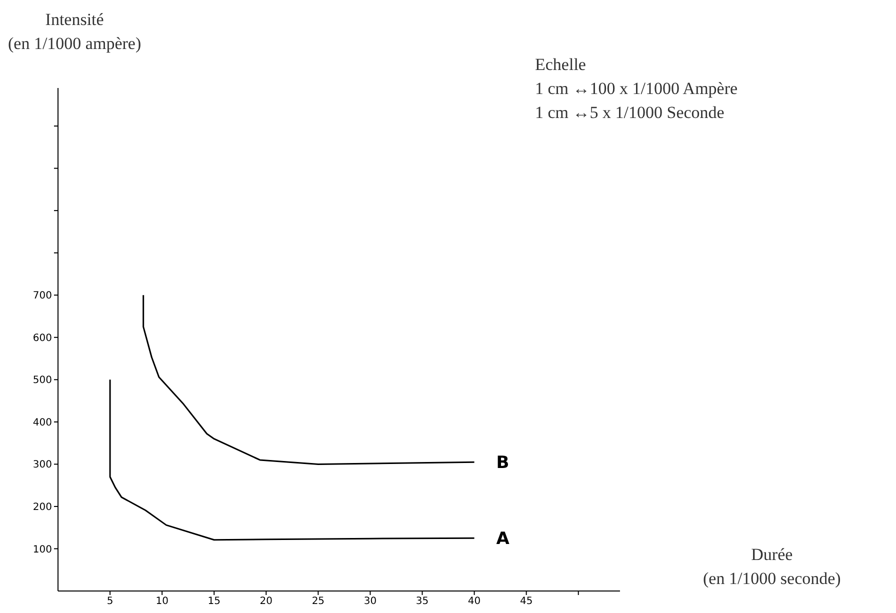 This screenshot has width=896, height=613. What do you see at coordinates (42, 465) in the screenshot?
I see `y-tick-label: 300` at bounding box center [42, 465].